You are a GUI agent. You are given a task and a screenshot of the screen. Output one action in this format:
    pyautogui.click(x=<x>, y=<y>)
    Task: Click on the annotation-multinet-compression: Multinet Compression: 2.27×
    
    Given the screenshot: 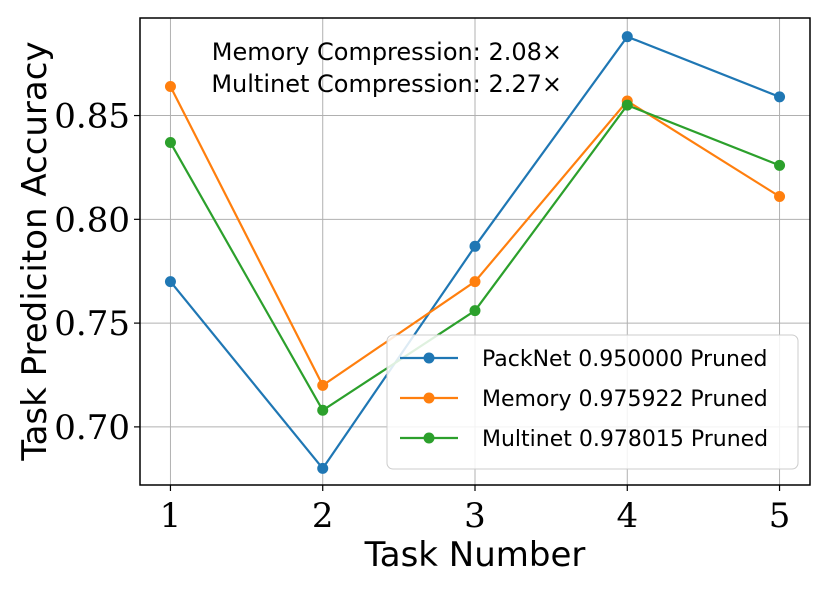 What is the action you would take?
    pyautogui.click(x=386, y=84)
    